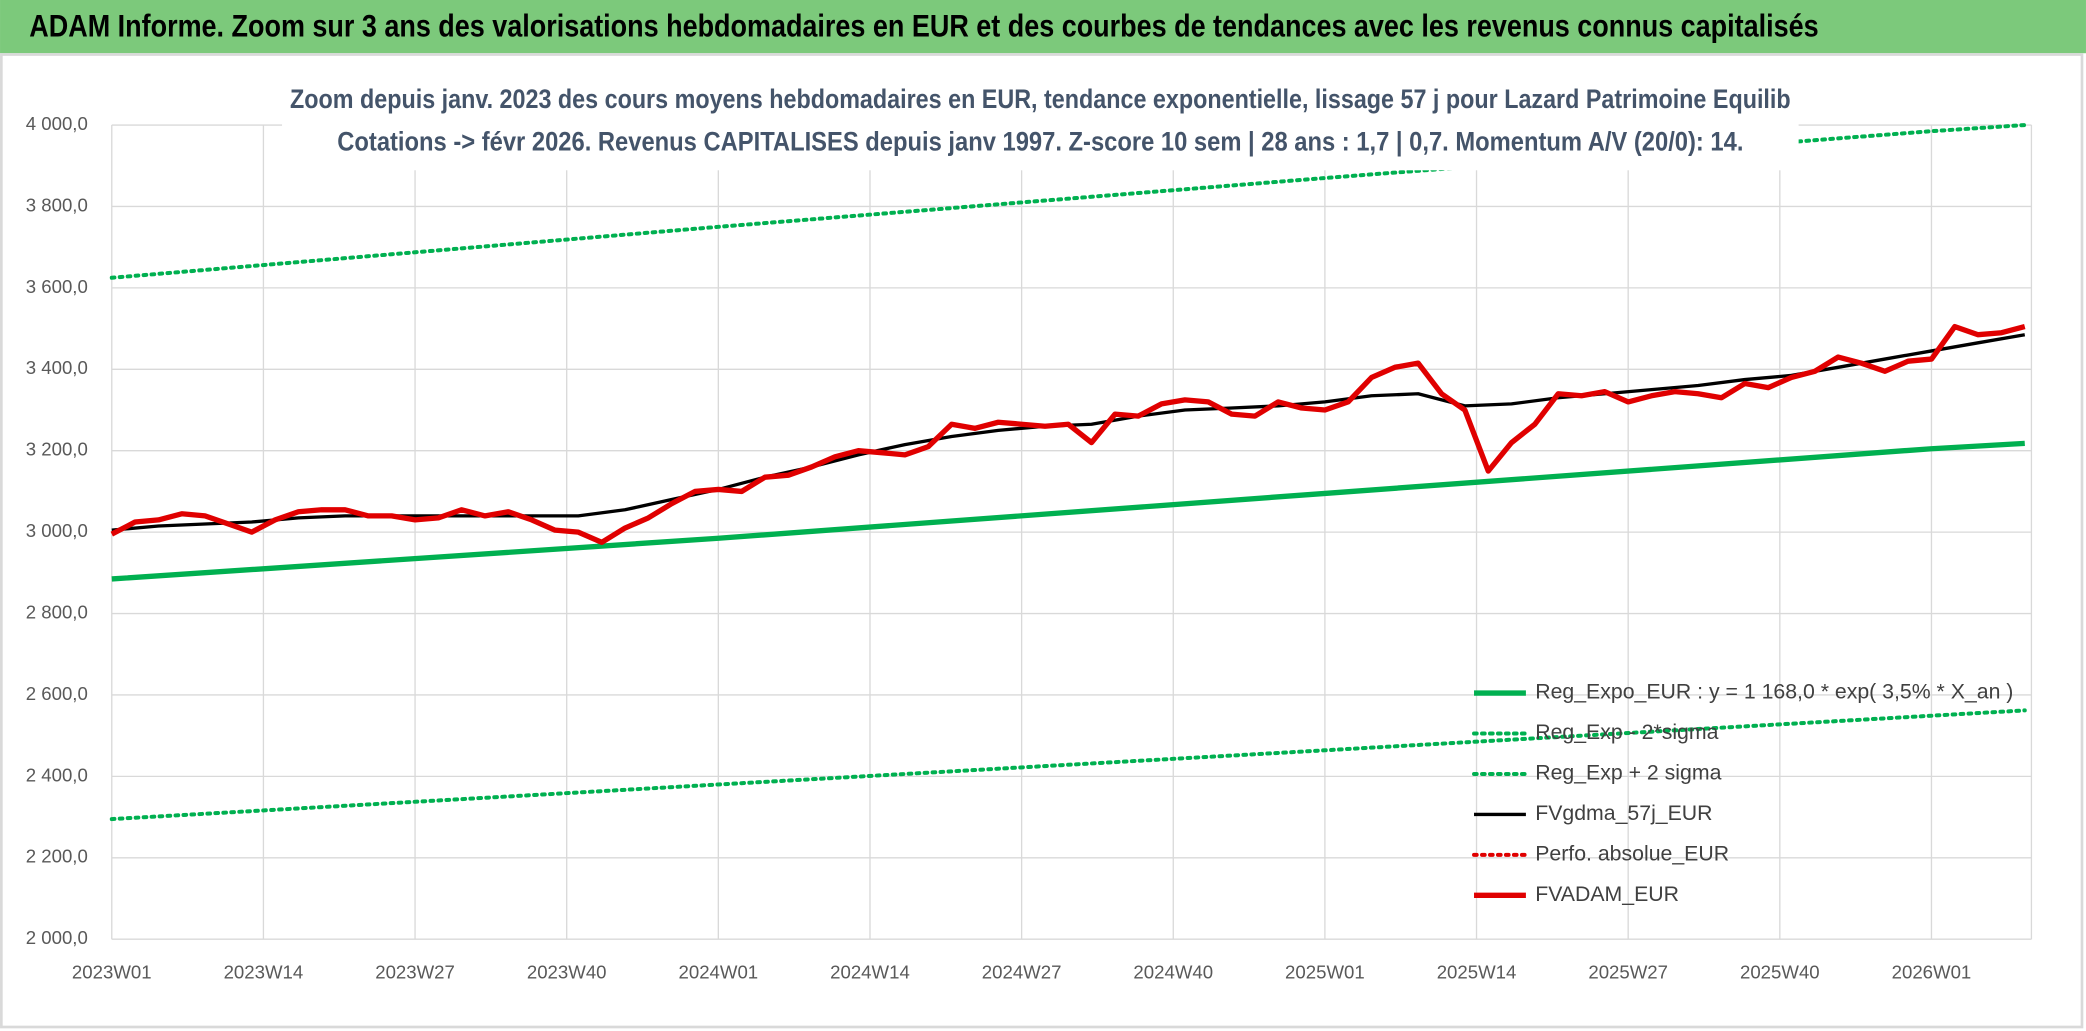 This screenshot has width=2086, height=1031. I want to click on legend-label: Reg_Exp + 2 sigma, so click(1628, 773).